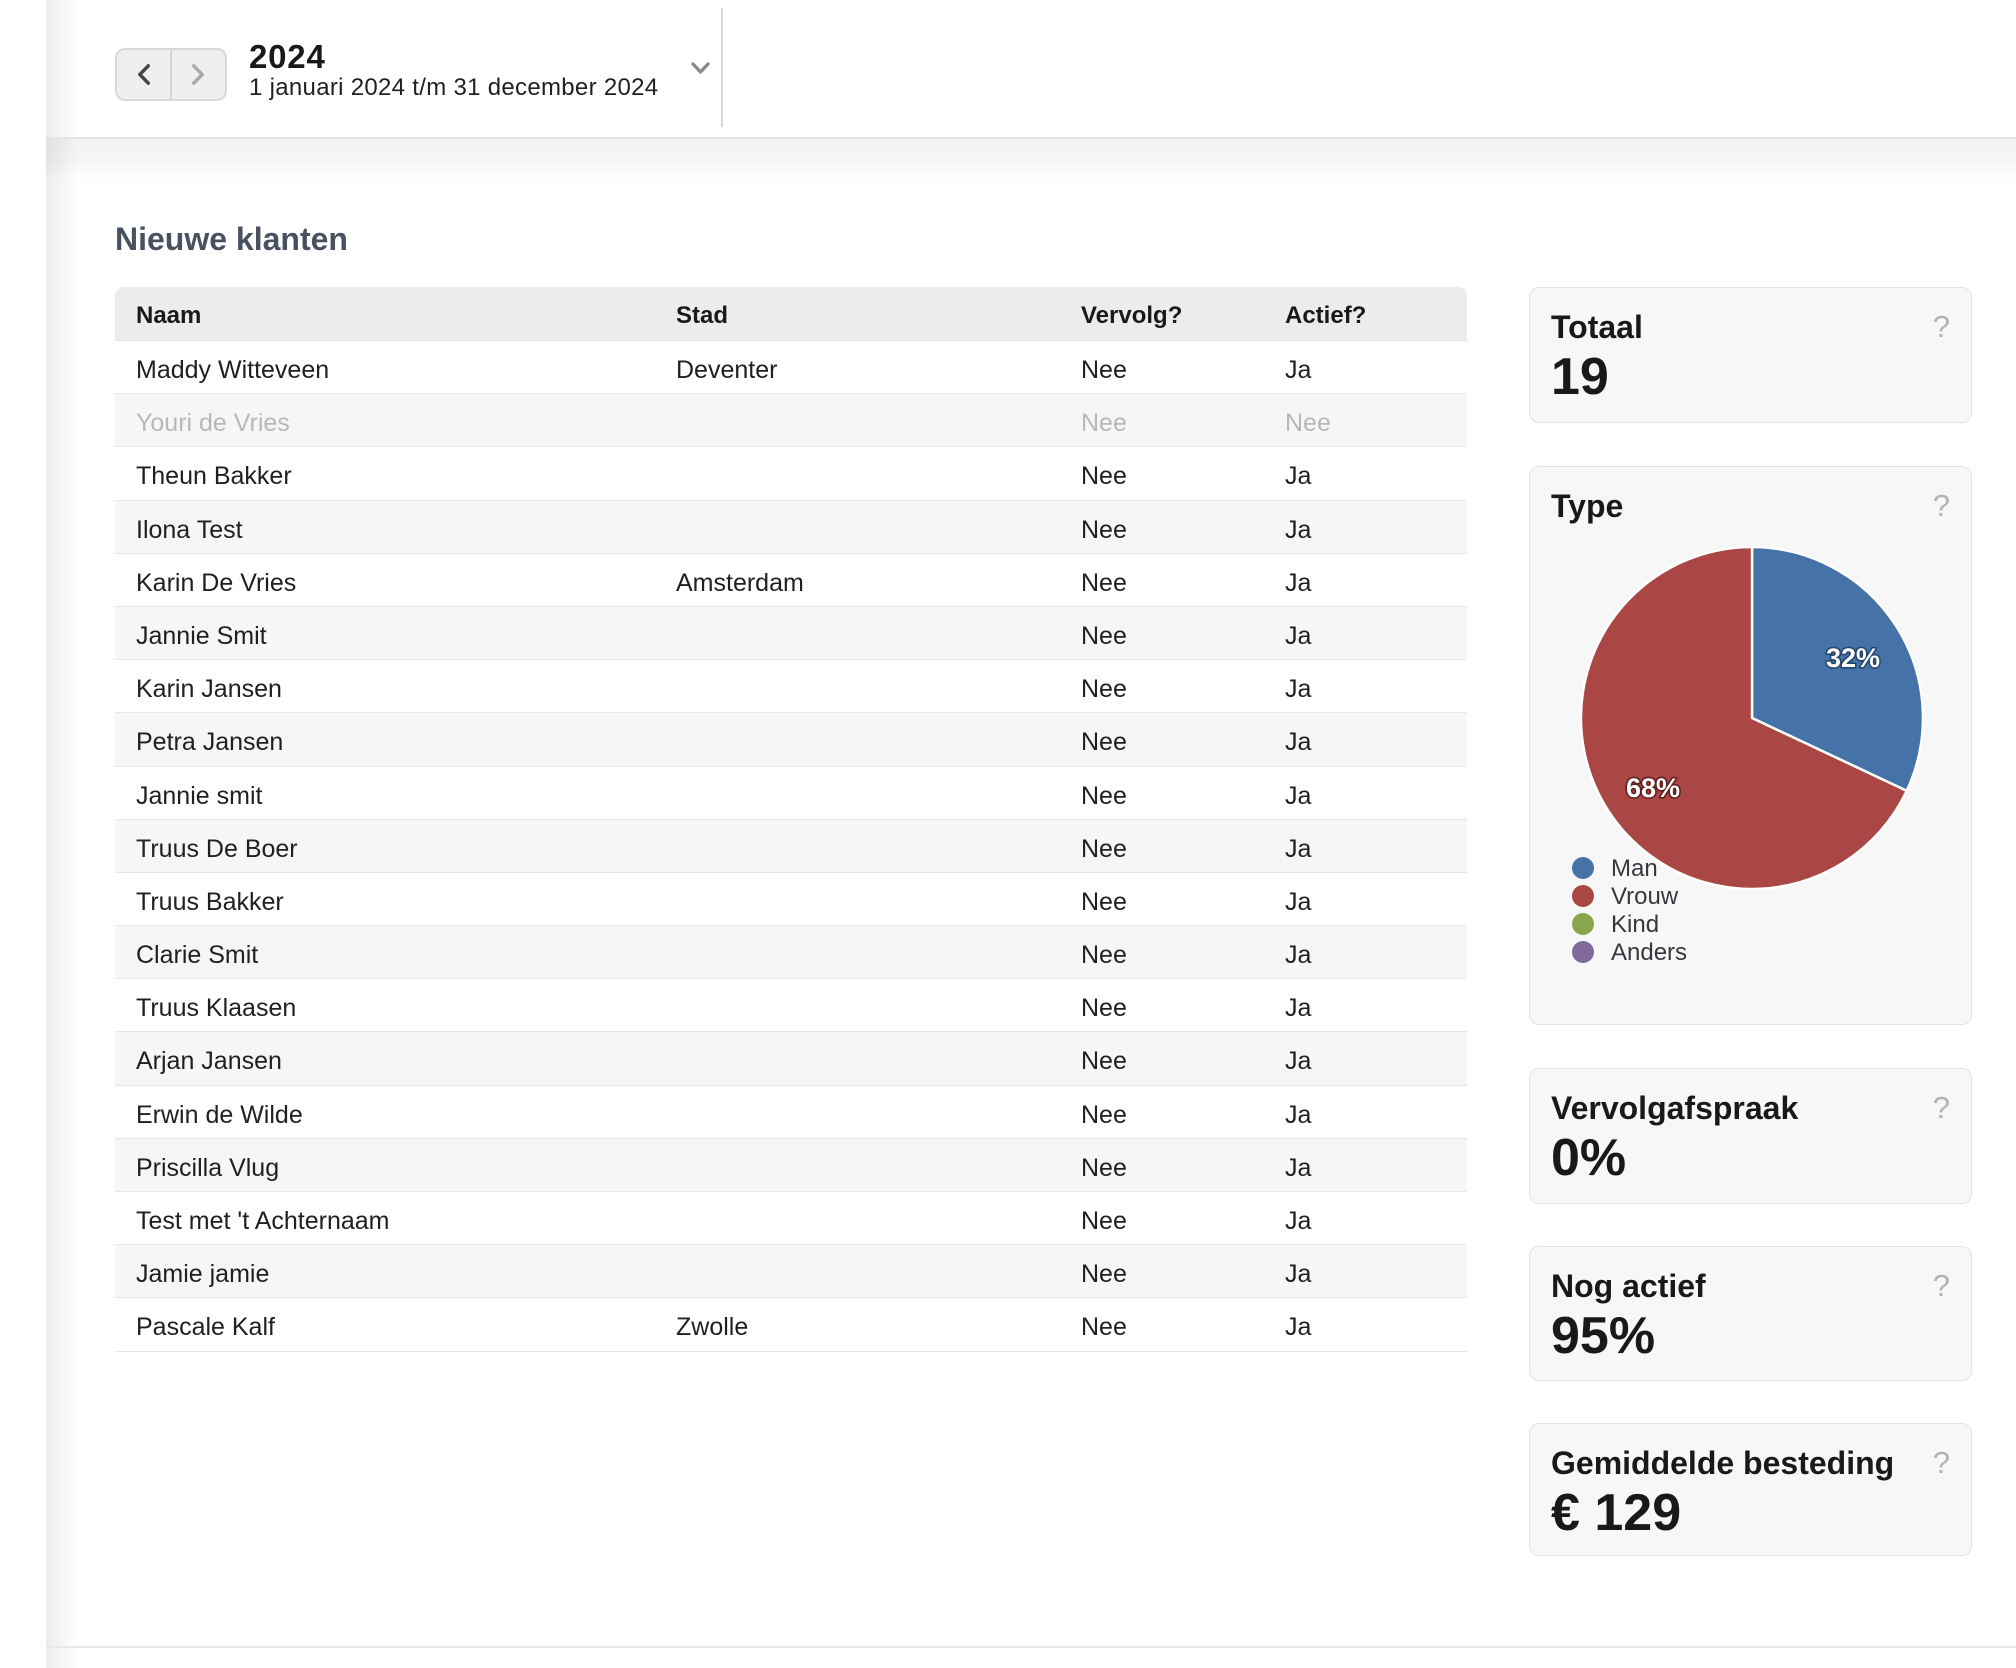 The height and width of the screenshot is (1668, 2016). I want to click on svg-text: Kind, so click(1635, 924).